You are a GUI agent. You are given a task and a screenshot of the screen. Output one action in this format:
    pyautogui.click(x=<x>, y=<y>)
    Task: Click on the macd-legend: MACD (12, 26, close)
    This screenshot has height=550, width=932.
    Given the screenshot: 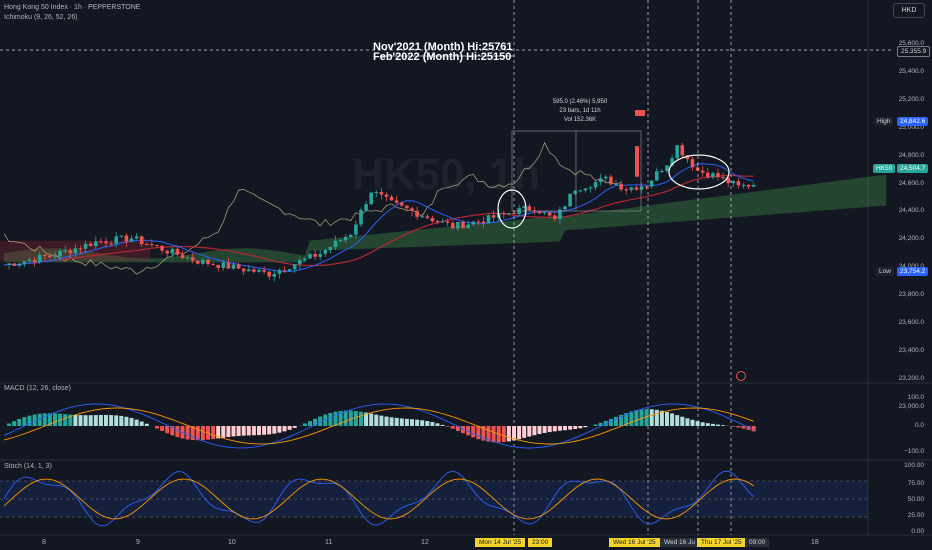 What is the action you would take?
    pyautogui.click(x=37, y=388)
    